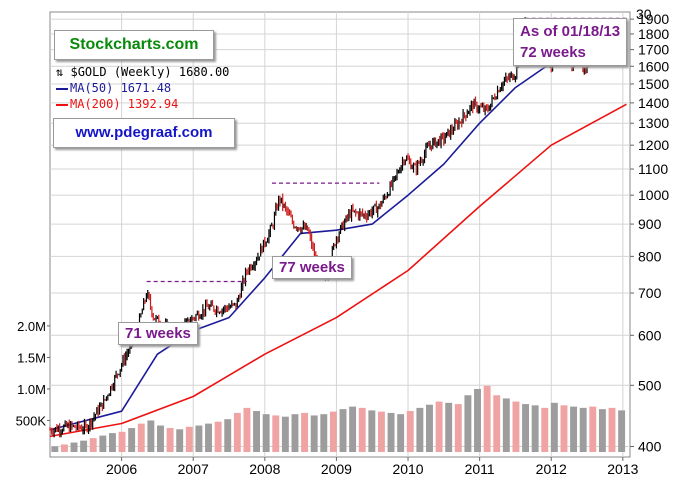 The height and width of the screenshot is (485, 690). Describe the element at coordinates (553, 52) in the screenshot. I see `as-of-weeks: 72 weeks` at that location.